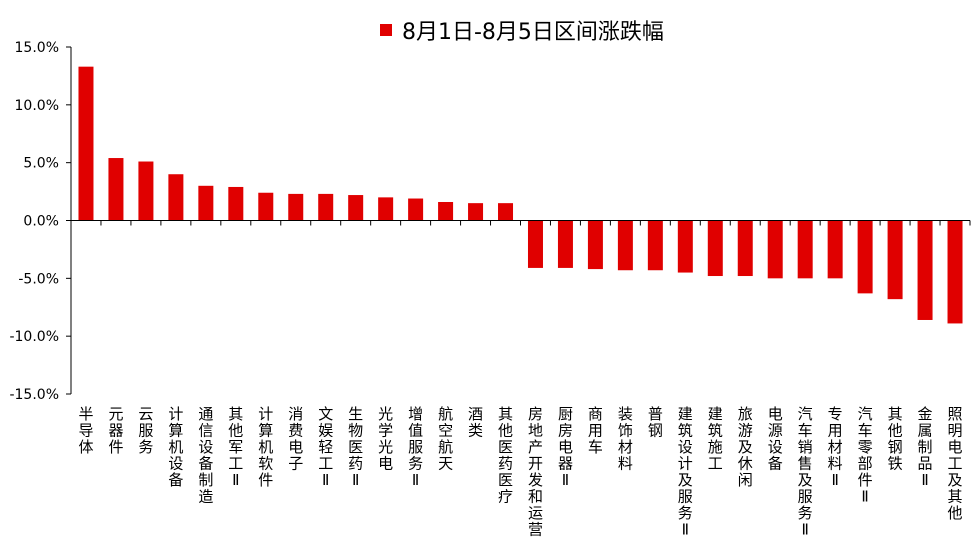 The height and width of the screenshot is (539, 980). Describe the element at coordinates (835, 447) in the screenshot. I see `category-label: 专用材料 Ⅱ` at that location.